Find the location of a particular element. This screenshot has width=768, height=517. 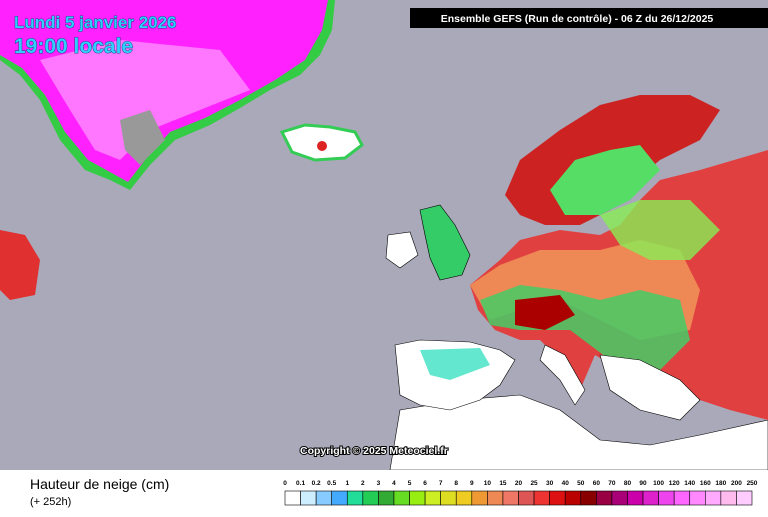

scale-label: 8 is located at coordinates (456, 483).